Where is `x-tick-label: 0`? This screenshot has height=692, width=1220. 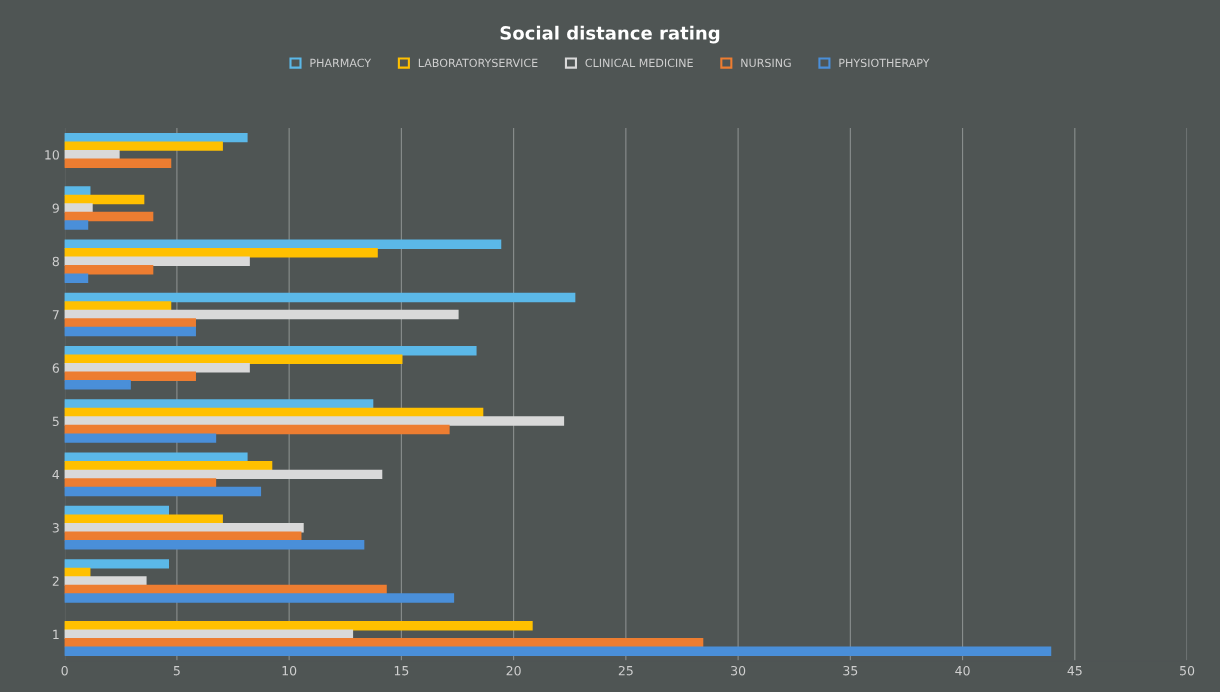 x-tick-label: 0 is located at coordinates (64, 670).